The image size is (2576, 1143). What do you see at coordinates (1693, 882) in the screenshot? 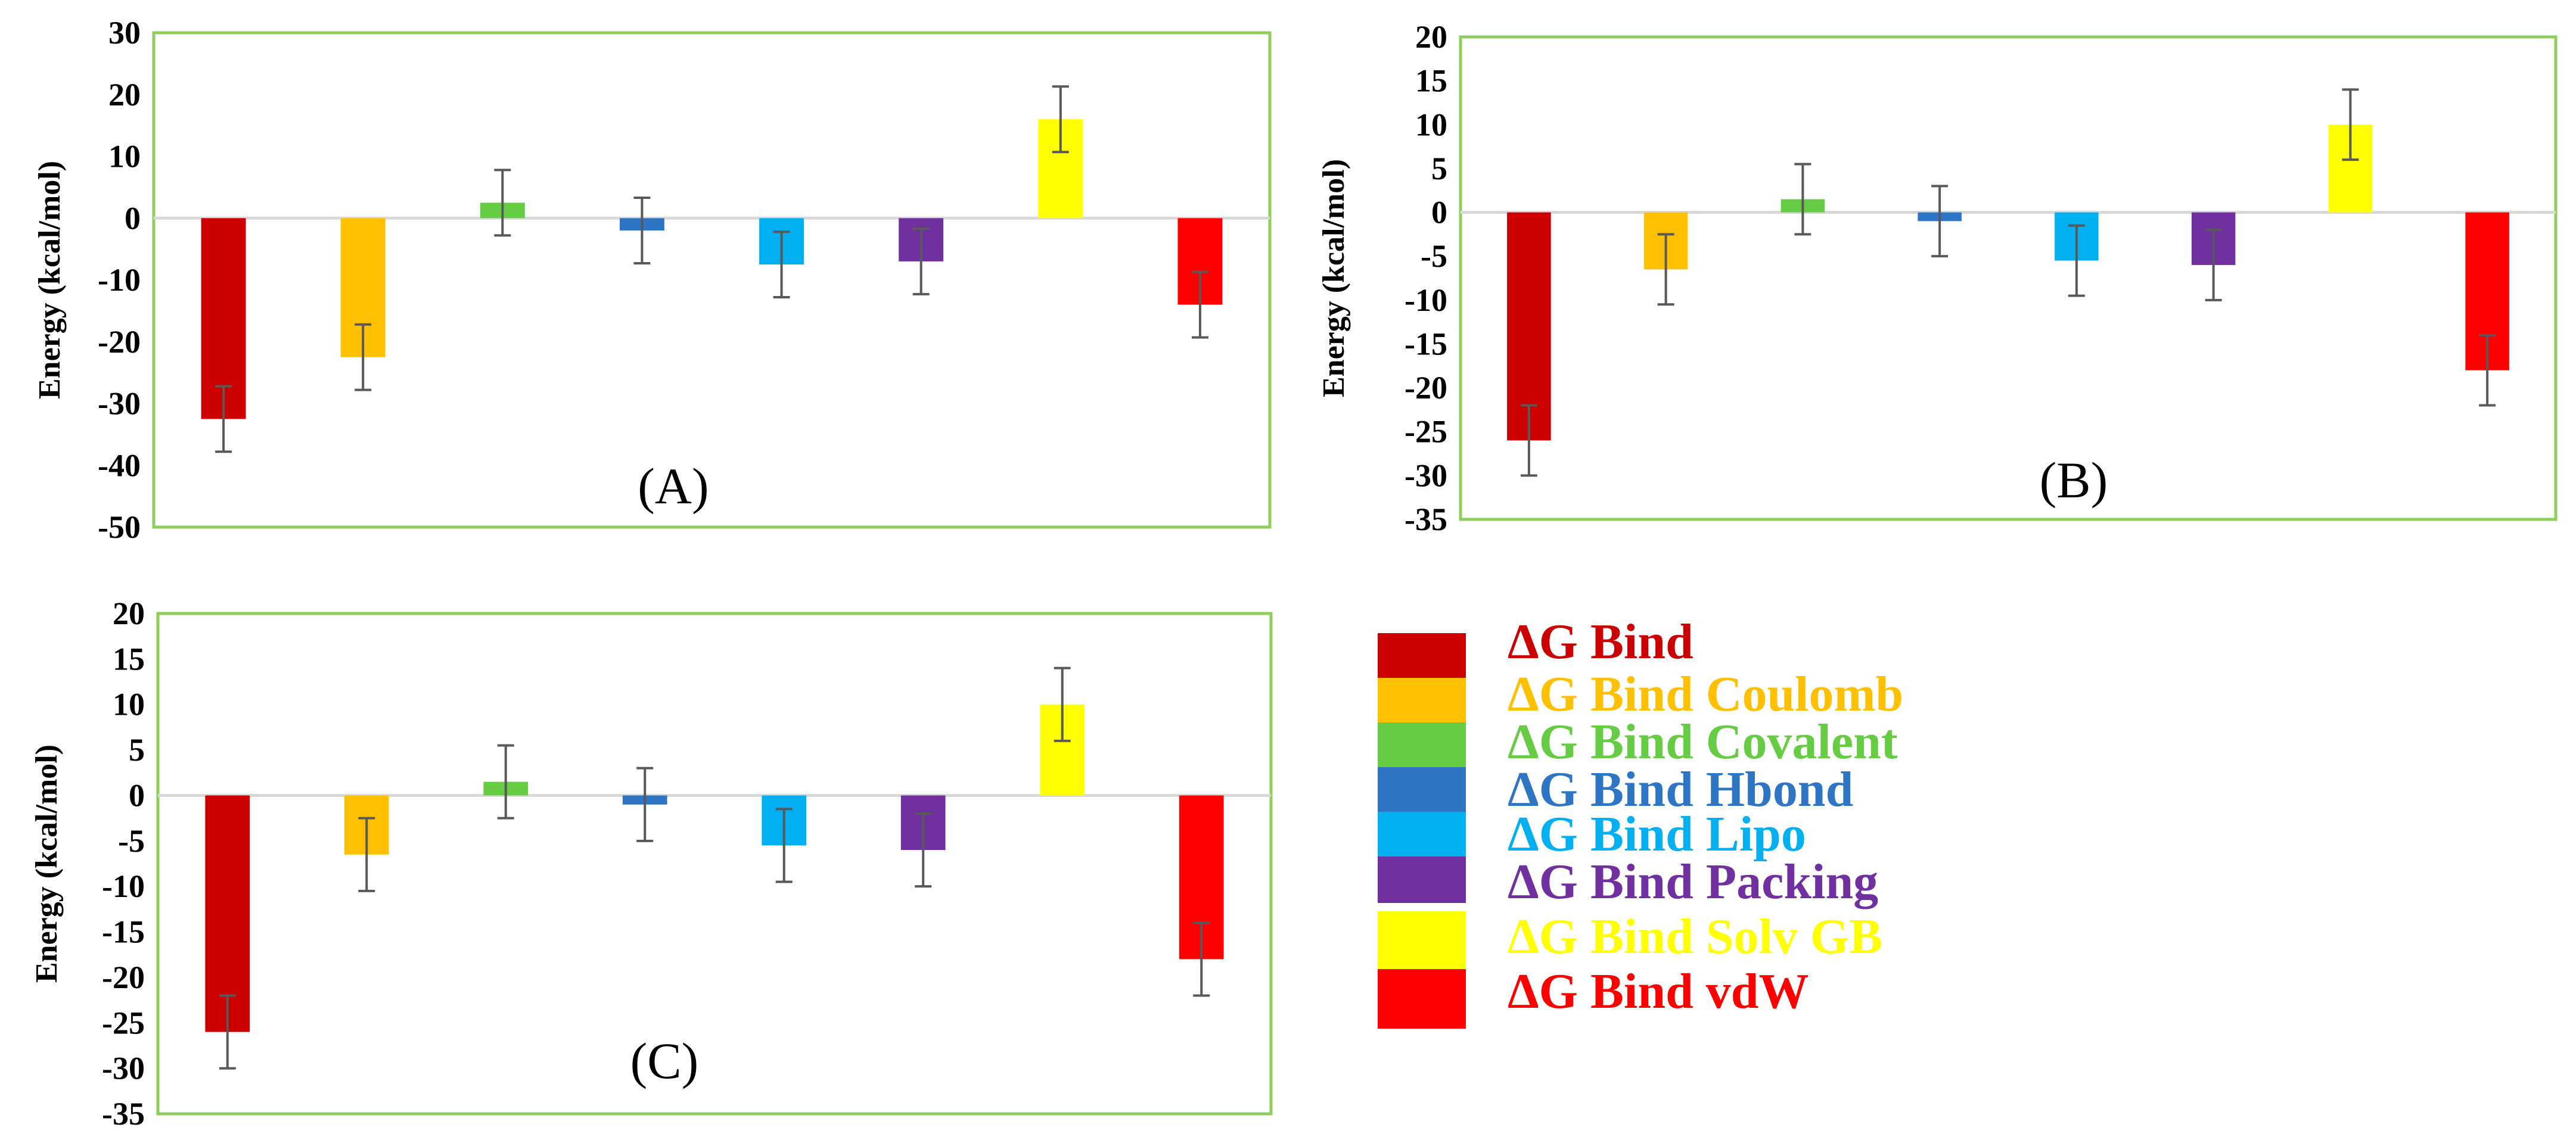
I see `legend-label-6: ΔG Bind Packing` at bounding box center [1693, 882].